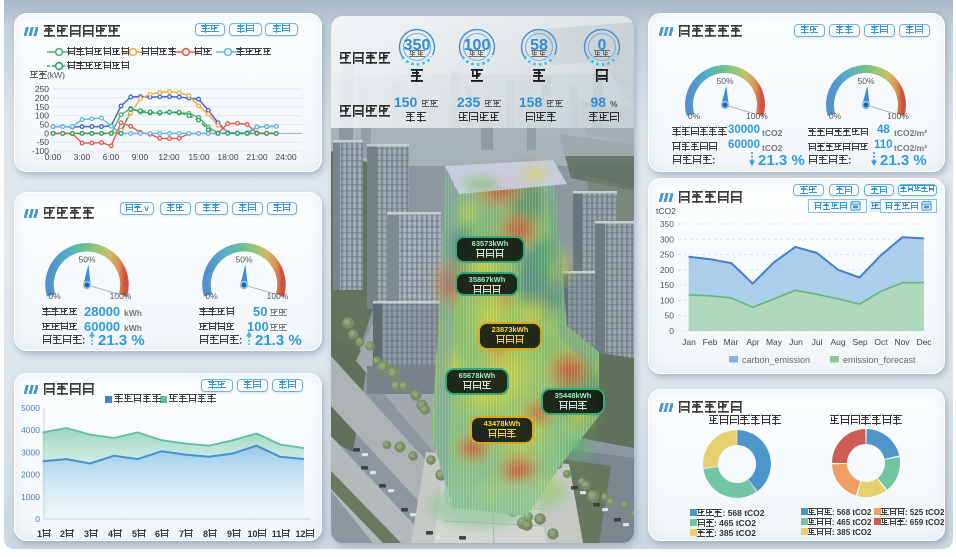  What do you see at coordinates (43, 142) in the screenshot?
I see `svg-text: -50` at bounding box center [43, 142].